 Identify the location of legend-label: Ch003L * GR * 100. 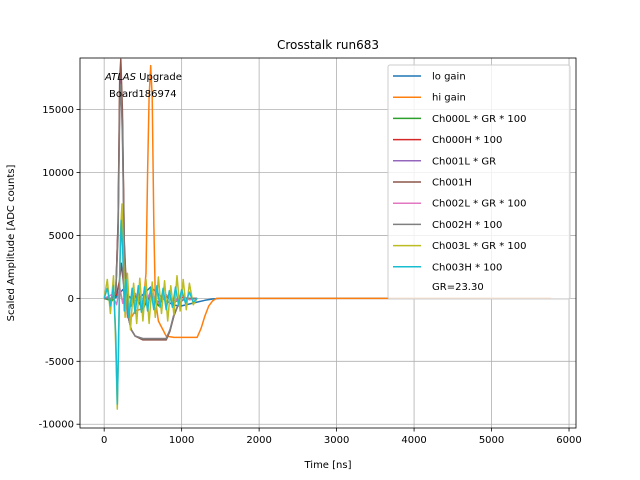
(479, 246).